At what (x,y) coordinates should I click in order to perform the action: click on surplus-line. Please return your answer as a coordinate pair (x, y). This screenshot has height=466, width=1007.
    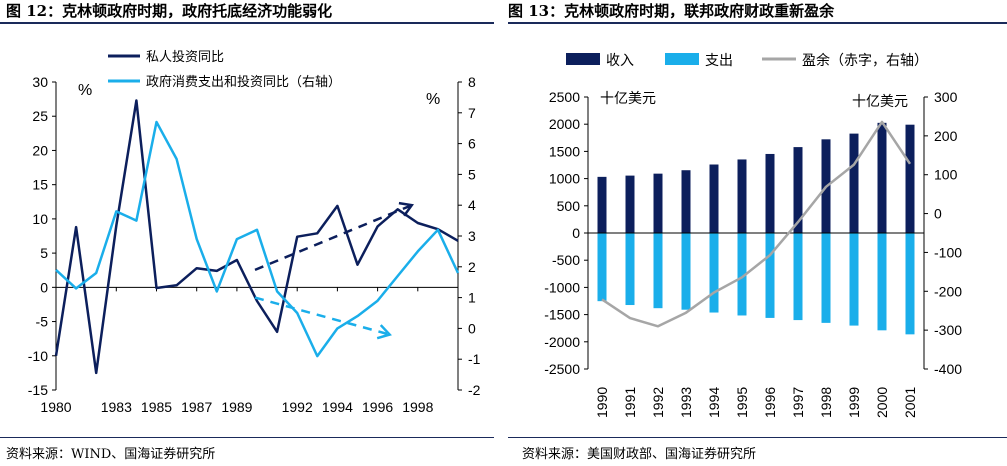
    Looking at the image, I should click on (756, 224).